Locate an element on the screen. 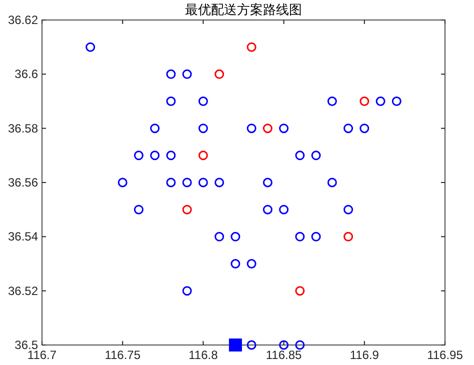 This screenshot has width=474, height=365. x-tick-label: 116.95 is located at coordinates (445, 355).